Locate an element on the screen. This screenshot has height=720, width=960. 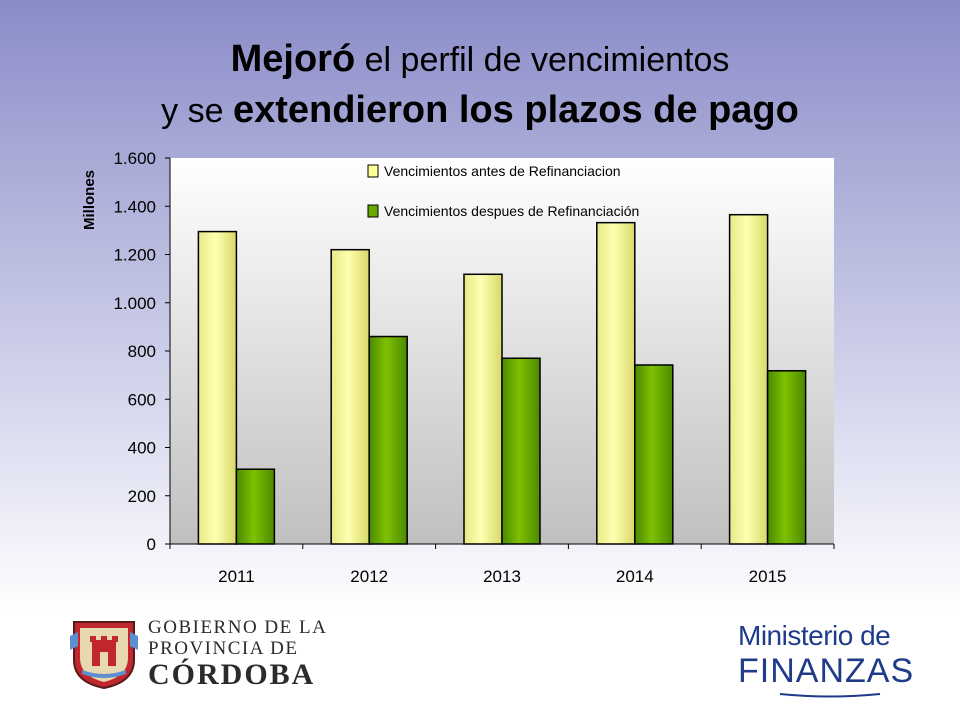
y-tick-label: 1.200 is located at coordinates (134, 255).